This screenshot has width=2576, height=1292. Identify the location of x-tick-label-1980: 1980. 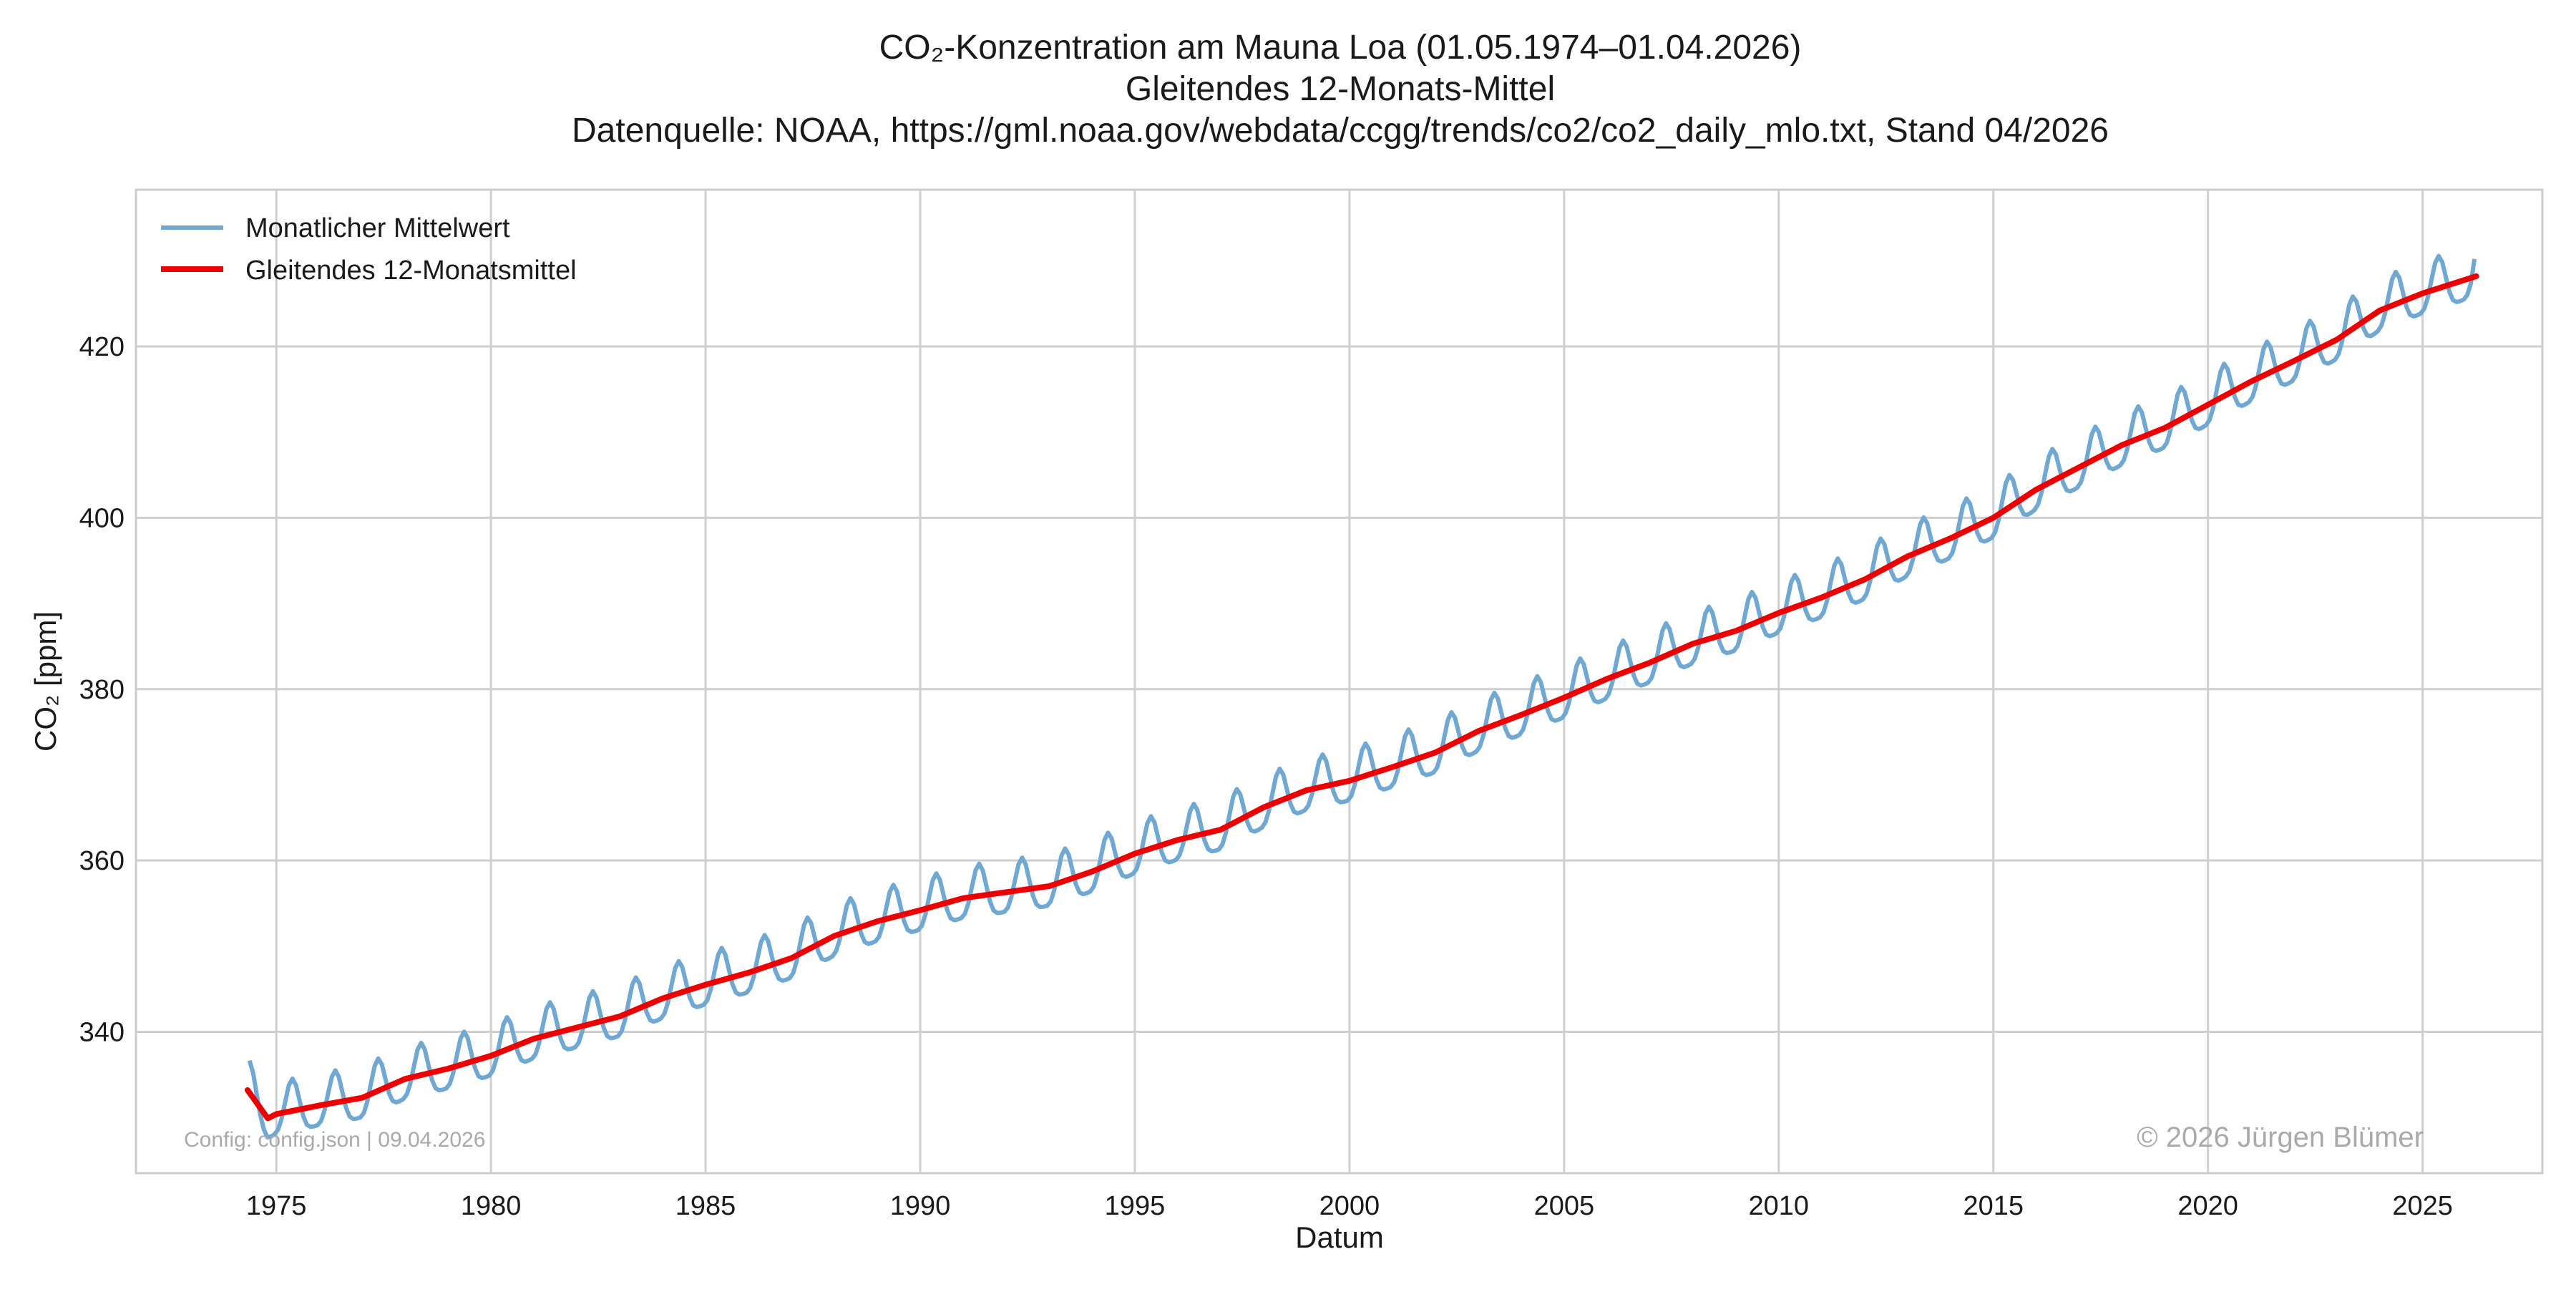
(491, 1206).